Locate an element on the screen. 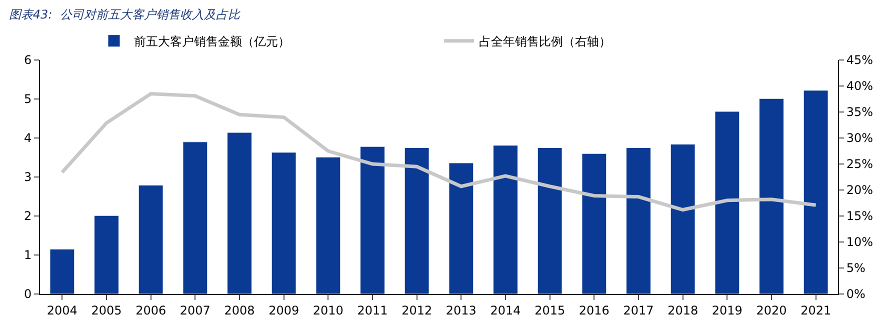  y2-tick-label: 30% is located at coordinates (860, 138).